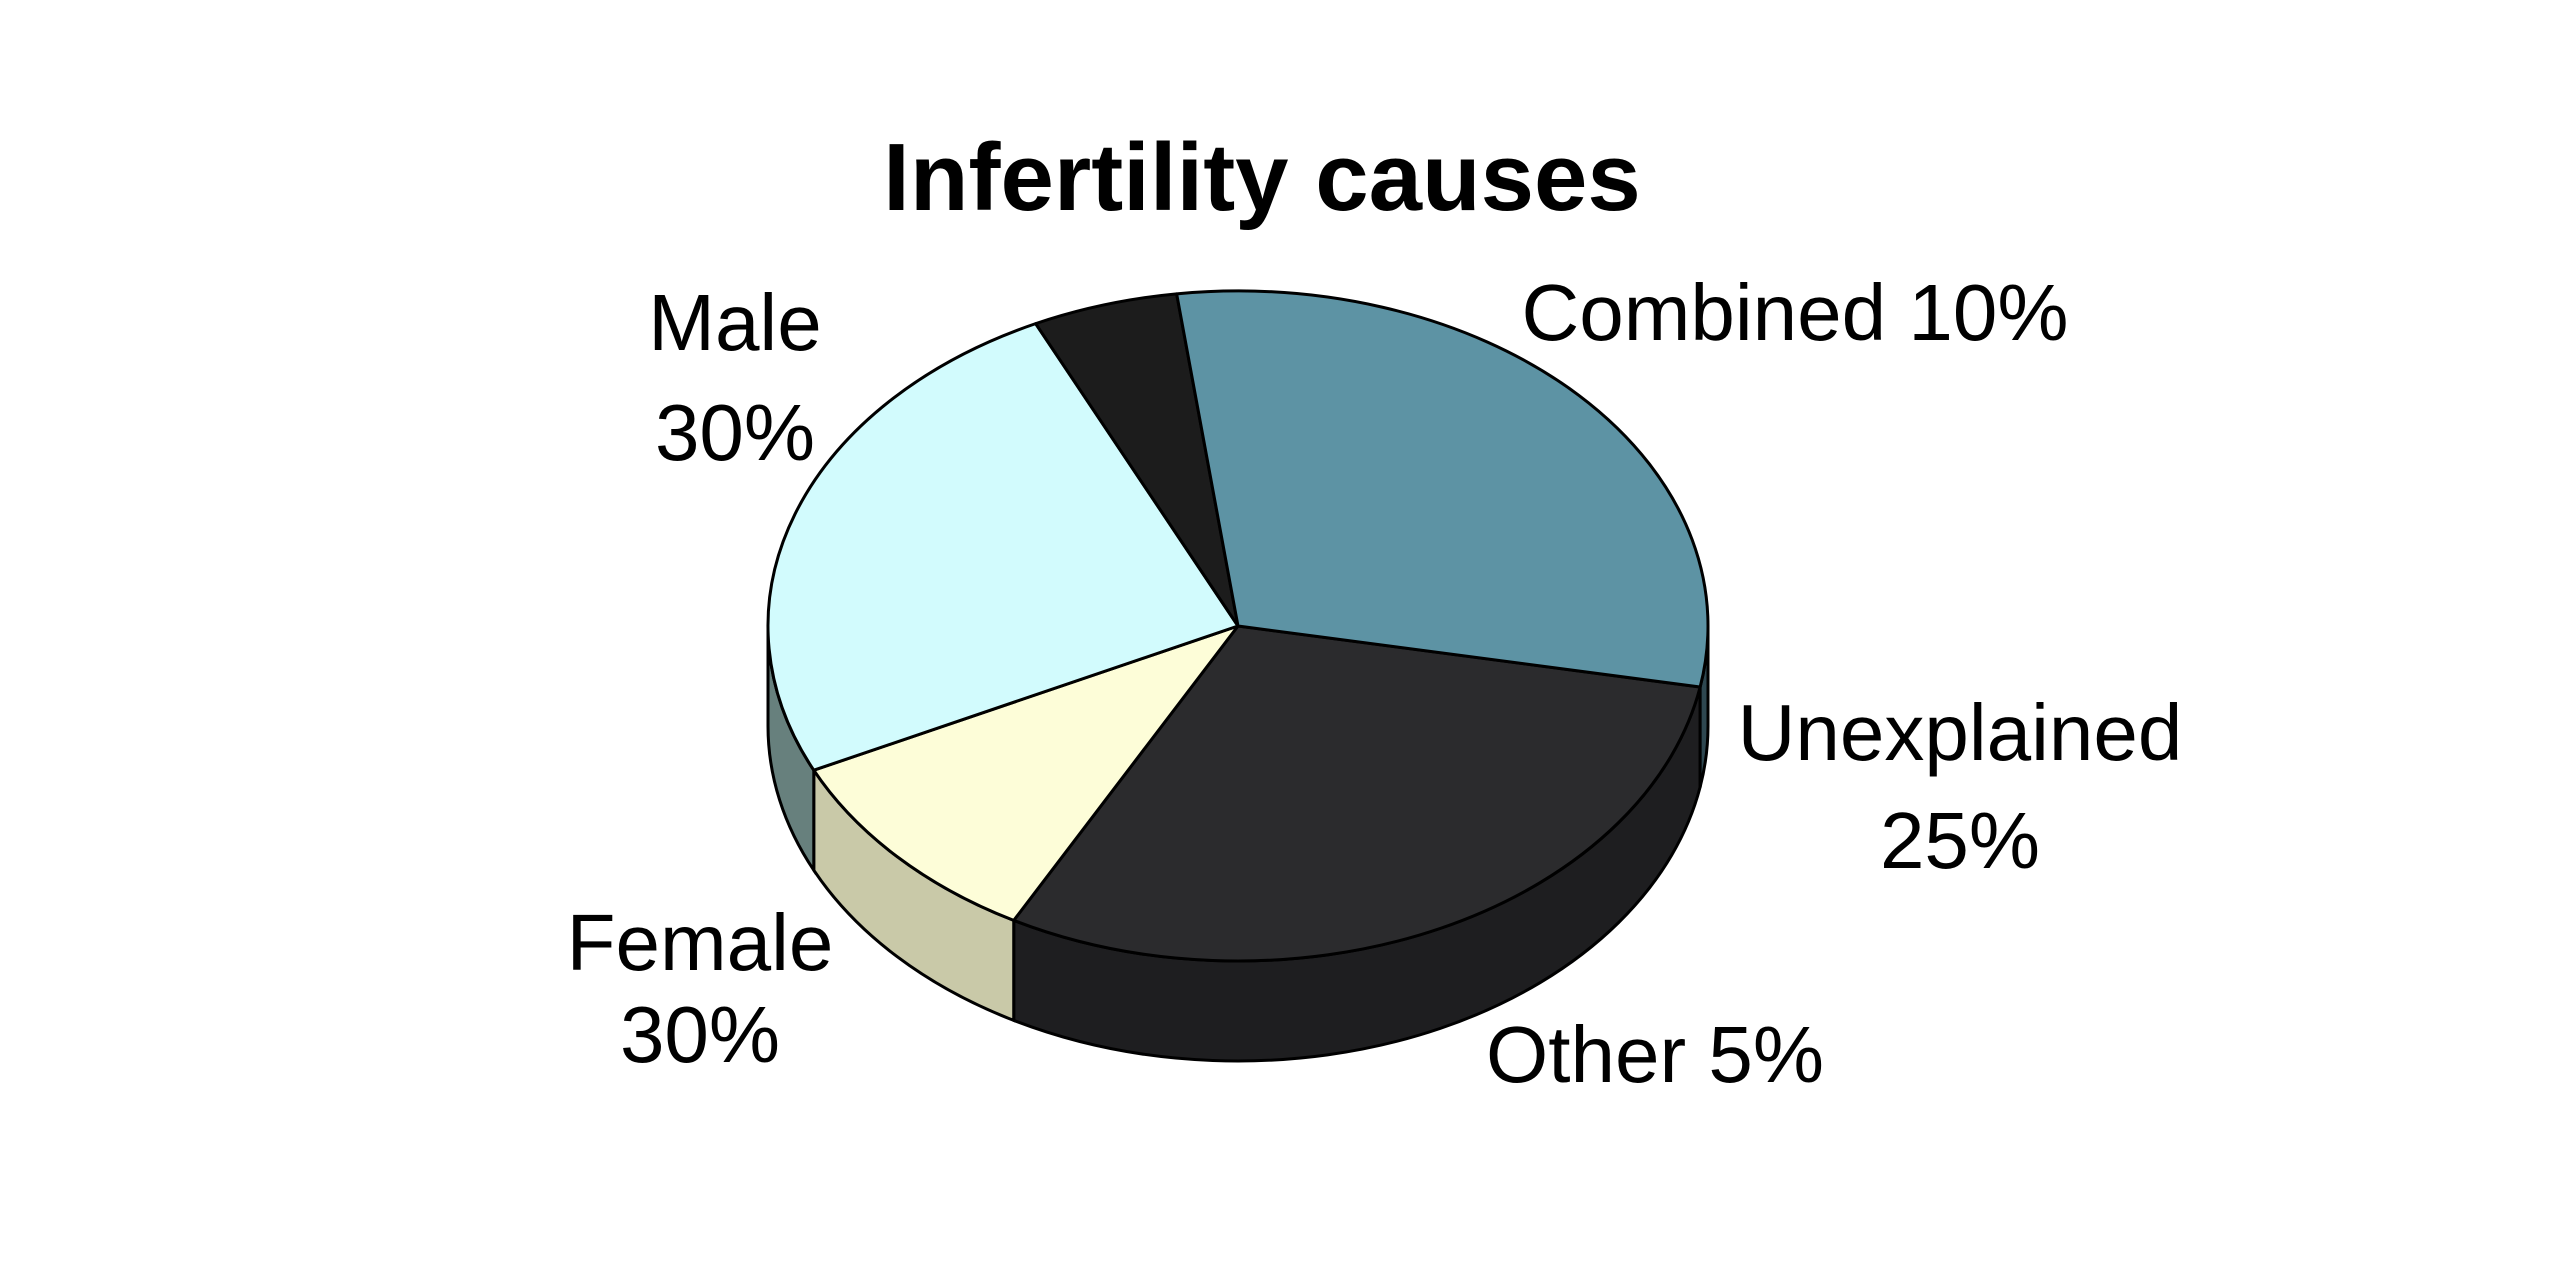  Describe the element at coordinates (1003, 547) in the screenshot. I see `pie-slice-unexplained` at that location.